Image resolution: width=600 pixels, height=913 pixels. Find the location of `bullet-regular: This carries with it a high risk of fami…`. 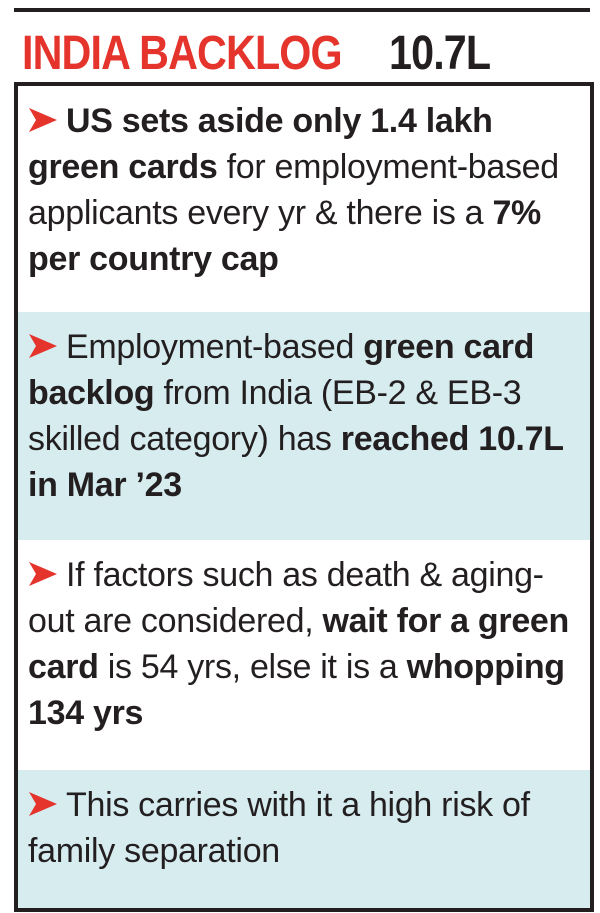

bullet-regular: This carries with it a high risk of fami… is located at coordinates (279, 828).